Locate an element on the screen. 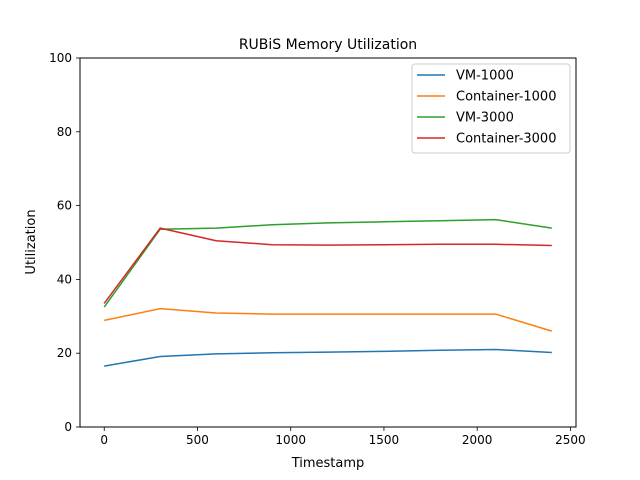 The width and height of the screenshot is (640, 480). x-axis: 0 500 1000 1500 2000 2500 is located at coordinates (343, 437).